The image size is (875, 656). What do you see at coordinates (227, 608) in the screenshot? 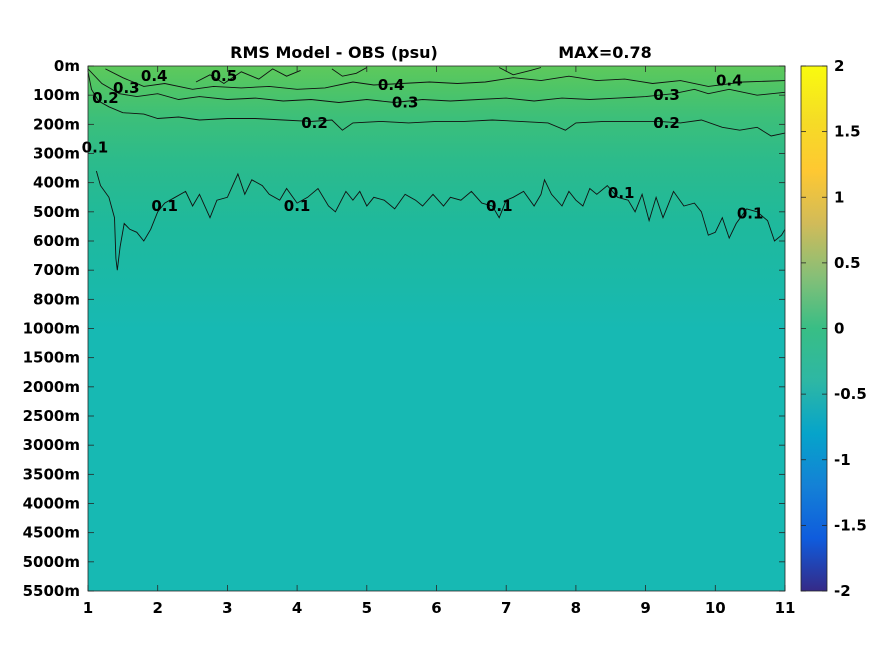
I see `x-tick-label: 3` at bounding box center [227, 608].